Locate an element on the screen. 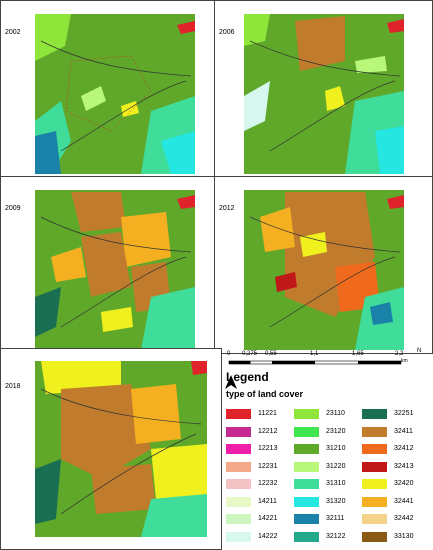  panel-year-label: 2002 is located at coordinates (13, 32).